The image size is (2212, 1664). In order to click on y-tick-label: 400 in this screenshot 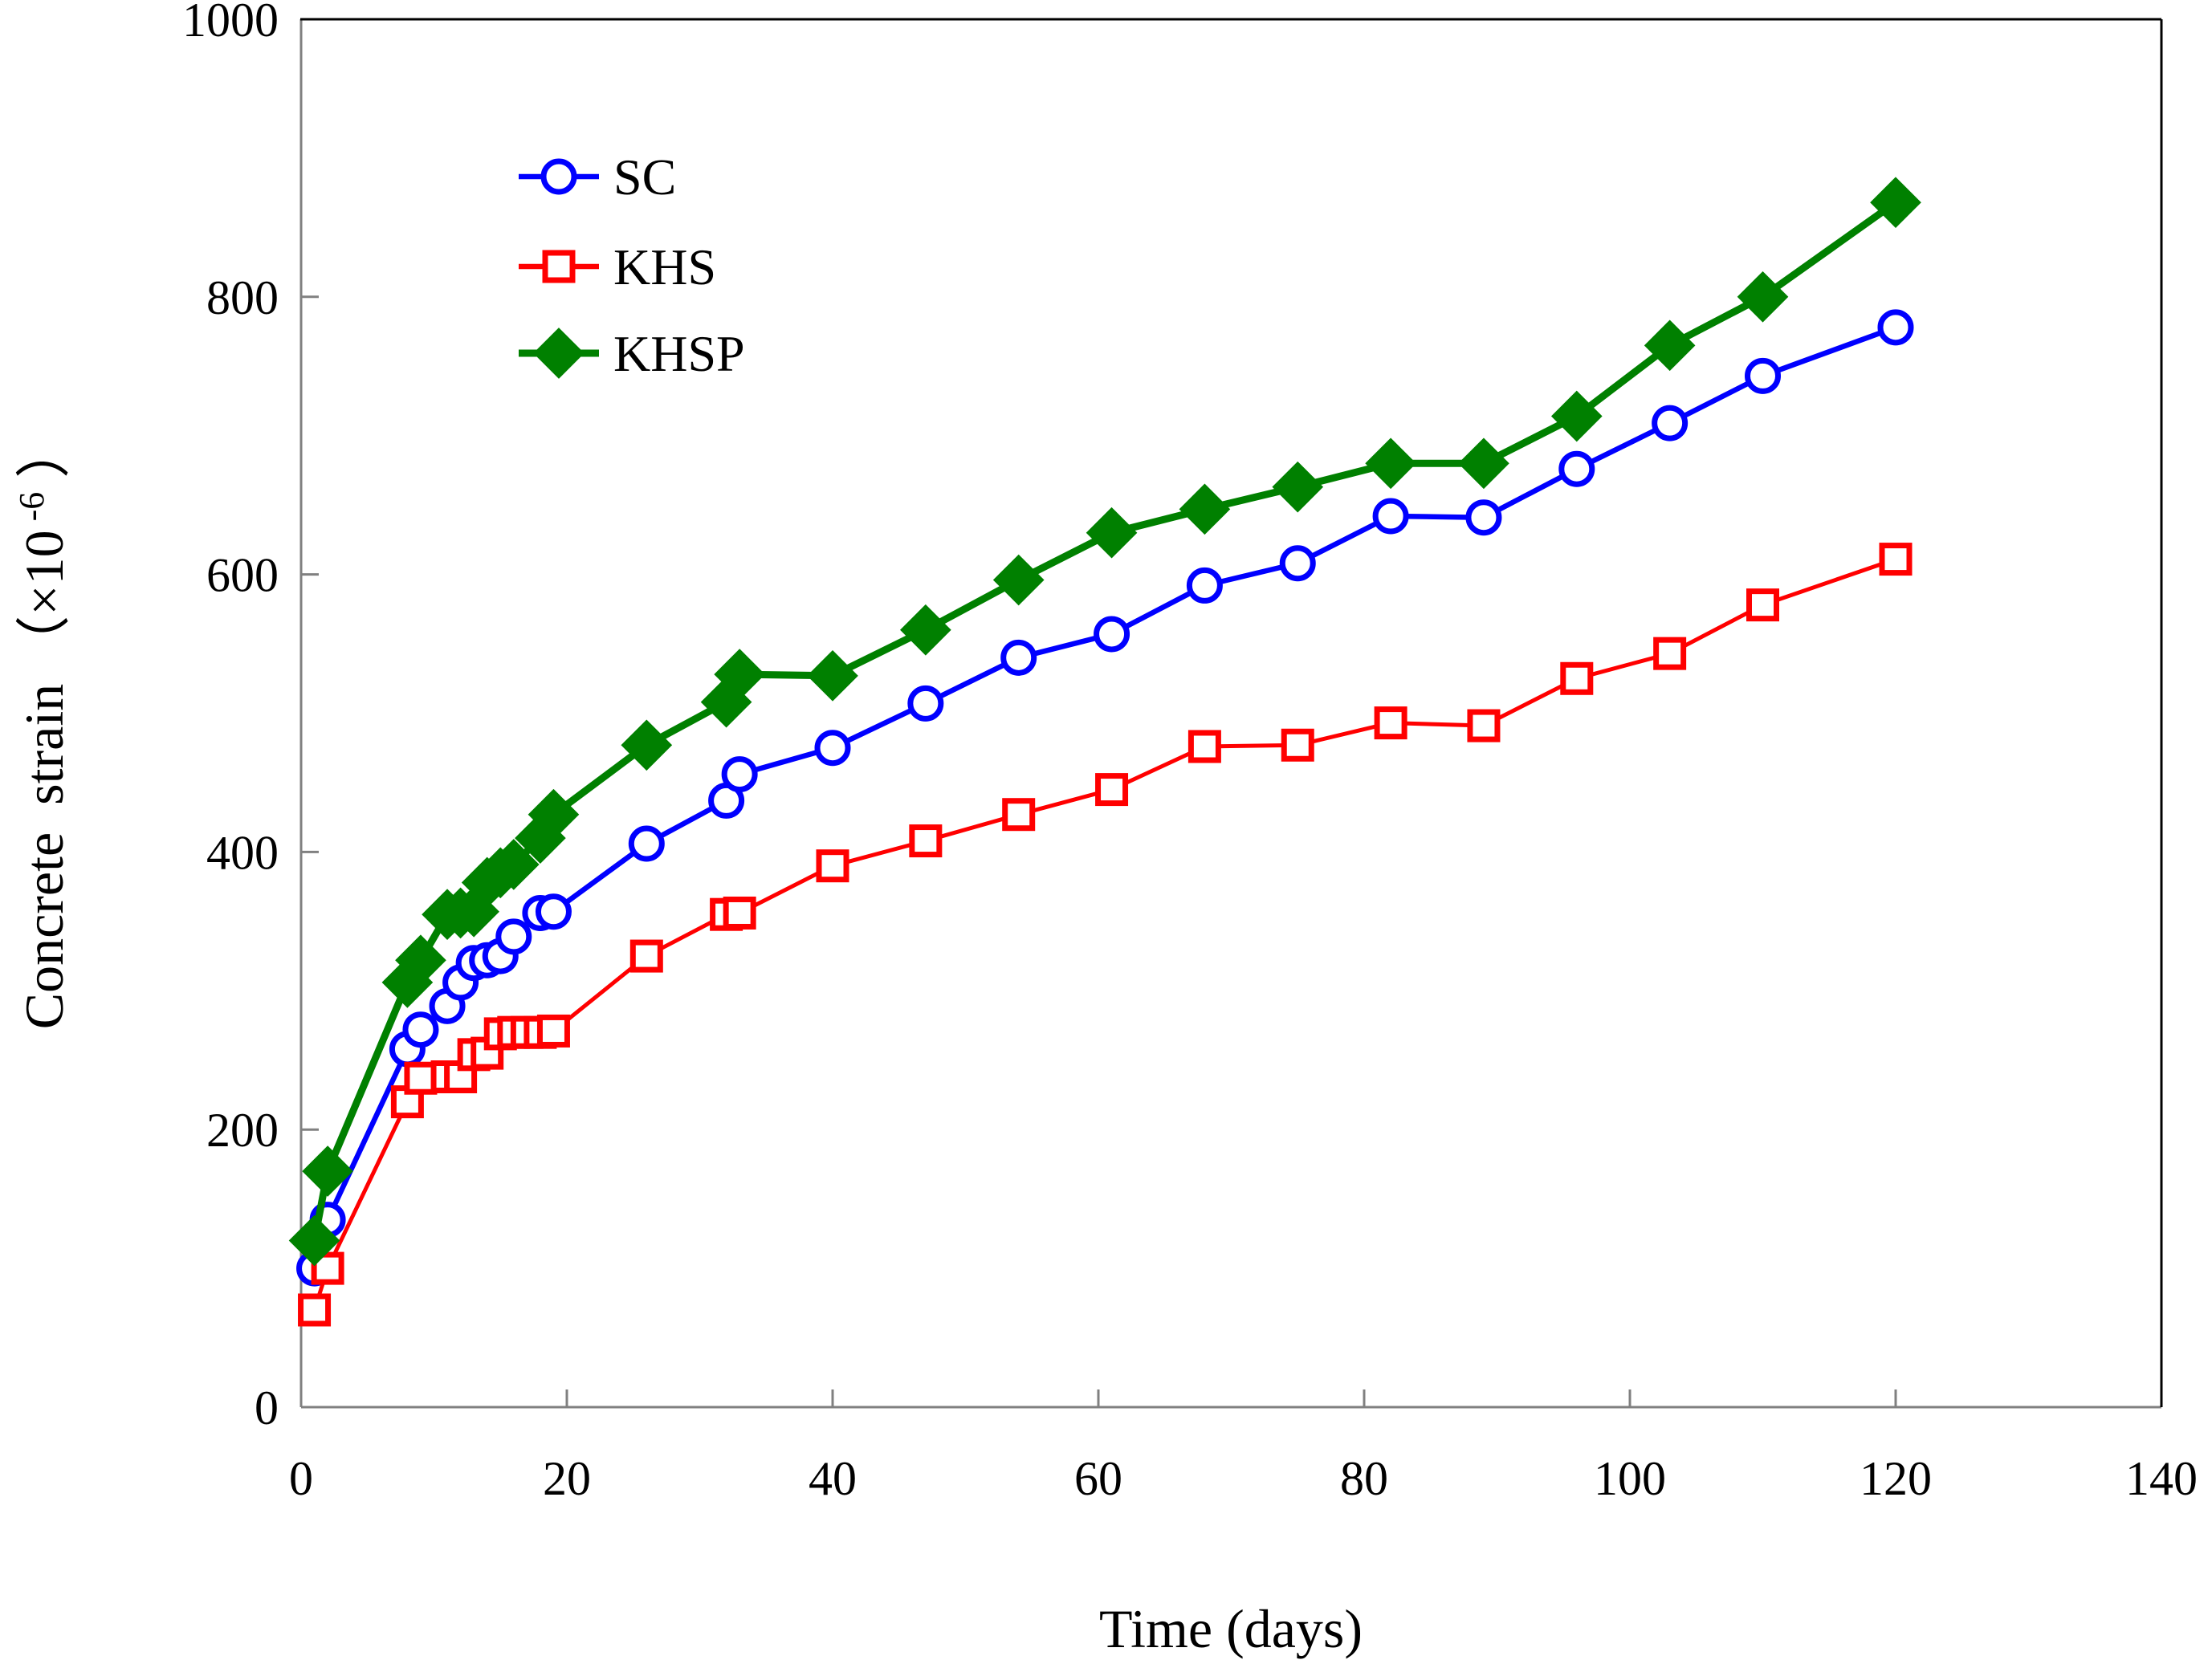, I will do `click(242, 852)`.